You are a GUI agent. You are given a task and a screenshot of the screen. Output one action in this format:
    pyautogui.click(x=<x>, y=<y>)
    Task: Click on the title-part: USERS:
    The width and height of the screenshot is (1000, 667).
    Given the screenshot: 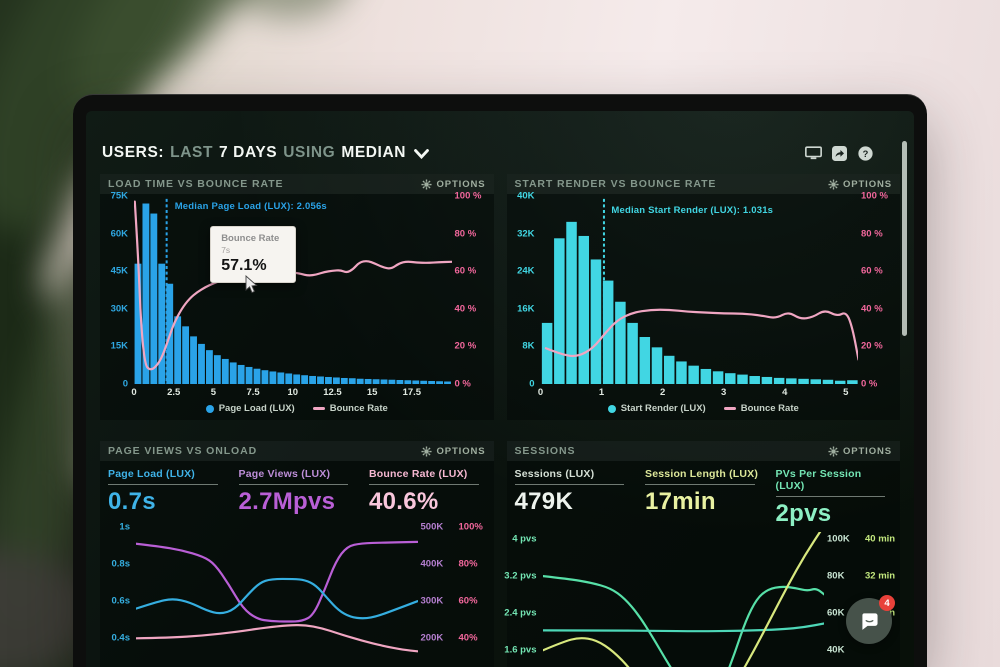 What is the action you would take?
    pyautogui.click(x=133, y=152)
    